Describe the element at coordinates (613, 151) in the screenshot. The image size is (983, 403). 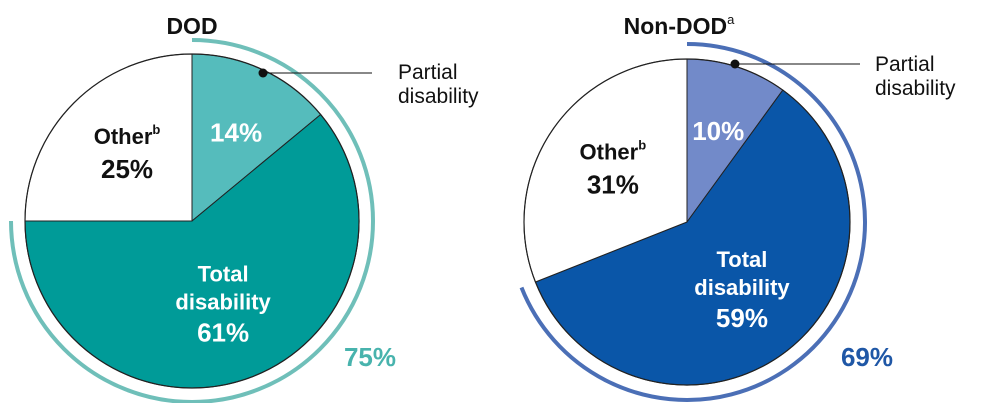
I see `slice-label-1-2: Otherb` at that location.